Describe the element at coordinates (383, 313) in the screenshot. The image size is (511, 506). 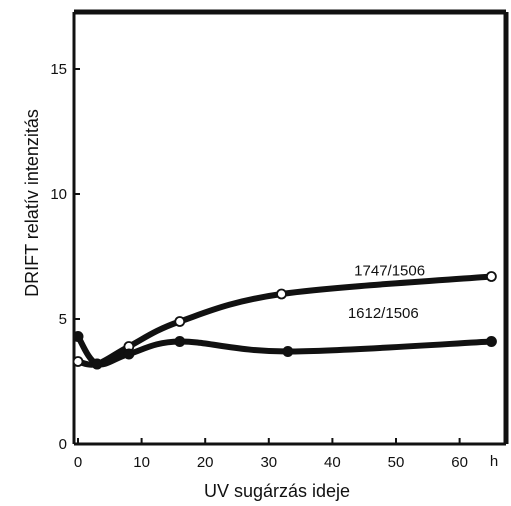
I see `series-label-2: 1612/1506` at that location.